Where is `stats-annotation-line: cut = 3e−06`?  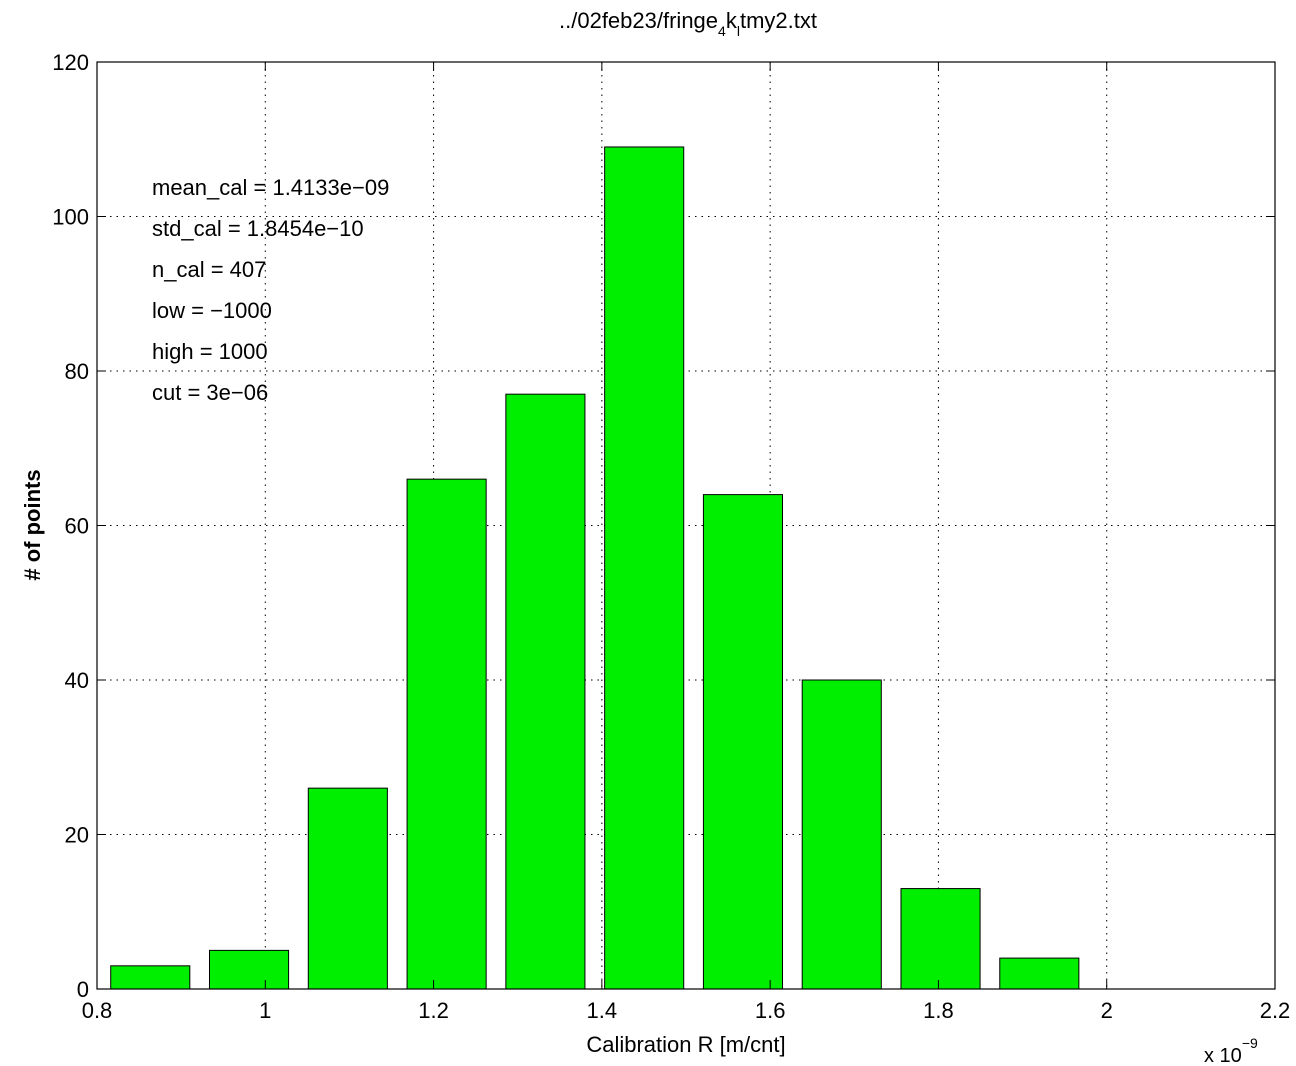 stats-annotation-line: cut = 3e−06 is located at coordinates (210, 392).